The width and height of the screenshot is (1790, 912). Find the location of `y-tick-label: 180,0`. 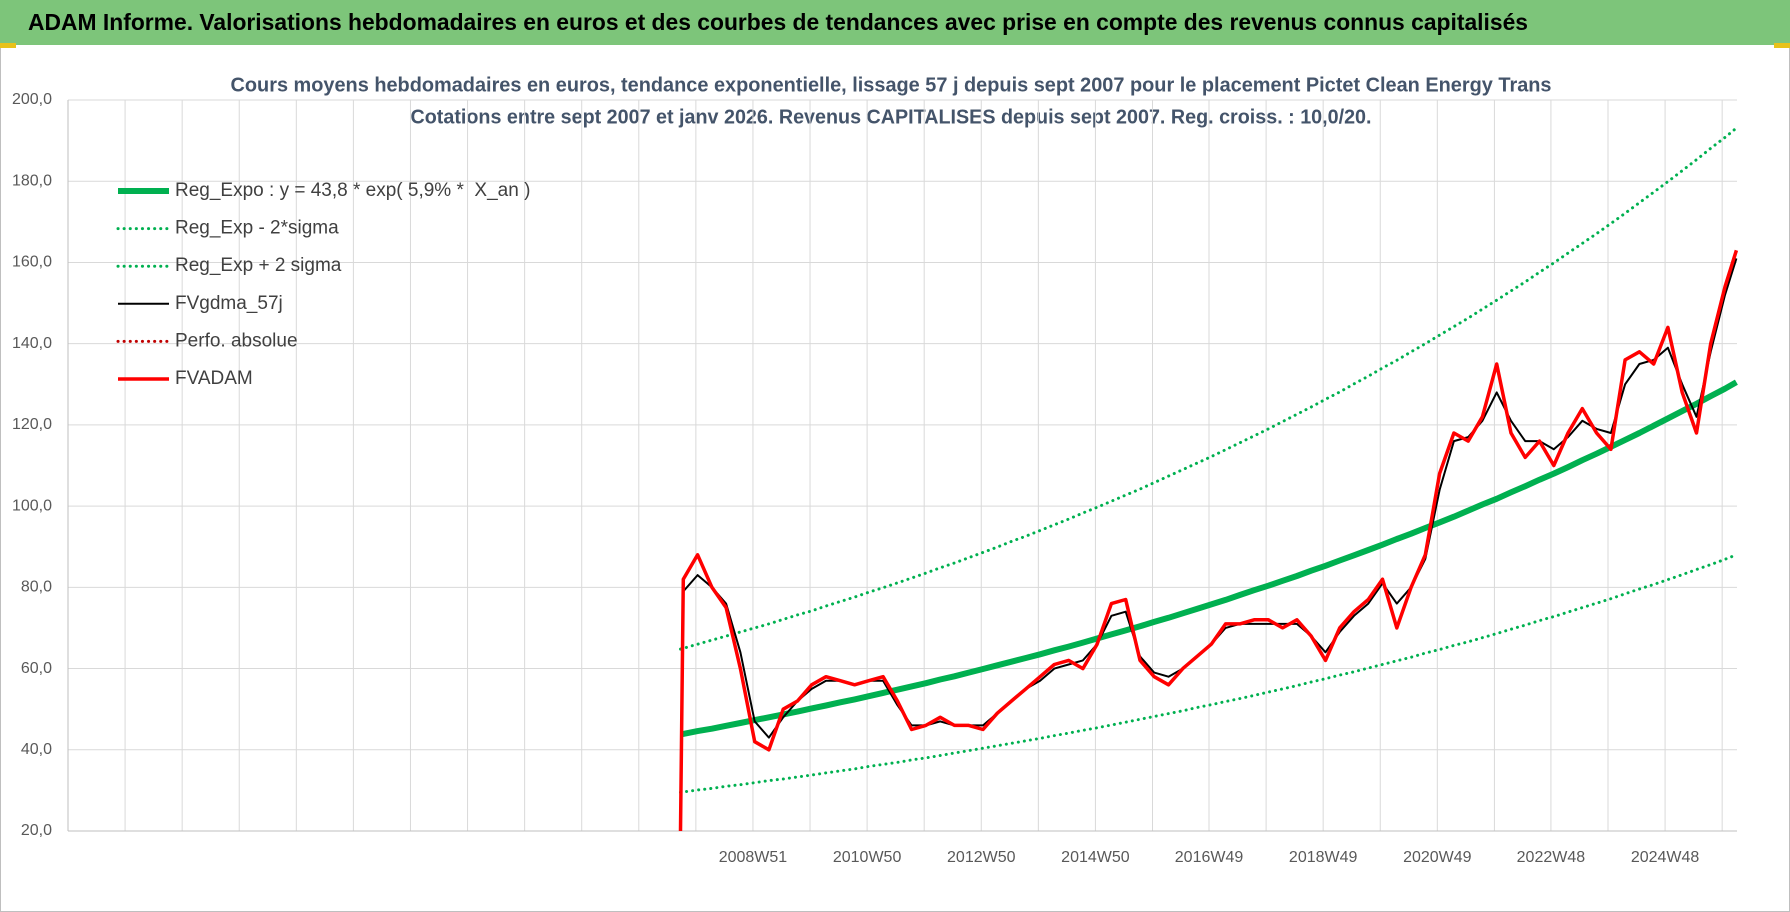

y-tick-label: 180,0 is located at coordinates (32, 180).